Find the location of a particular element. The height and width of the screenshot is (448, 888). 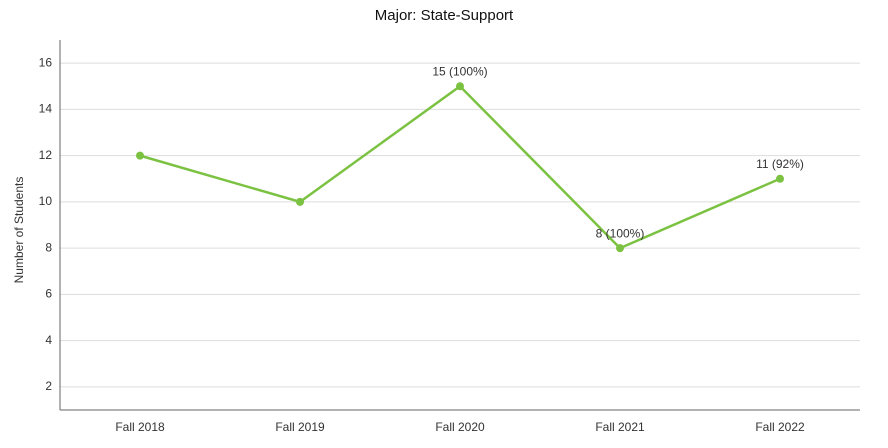

y-tick-label: 16 is located at coordinates (46, 62).